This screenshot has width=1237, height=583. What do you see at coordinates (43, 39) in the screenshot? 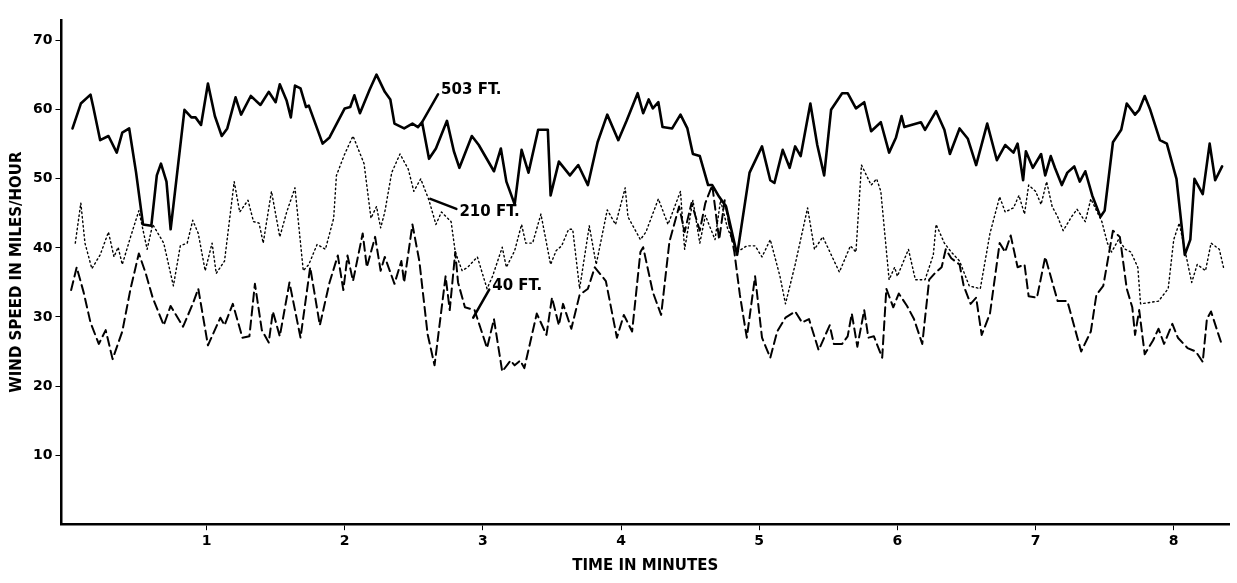
I see `y-tick-label: 70` at bounding box center [43, 39].